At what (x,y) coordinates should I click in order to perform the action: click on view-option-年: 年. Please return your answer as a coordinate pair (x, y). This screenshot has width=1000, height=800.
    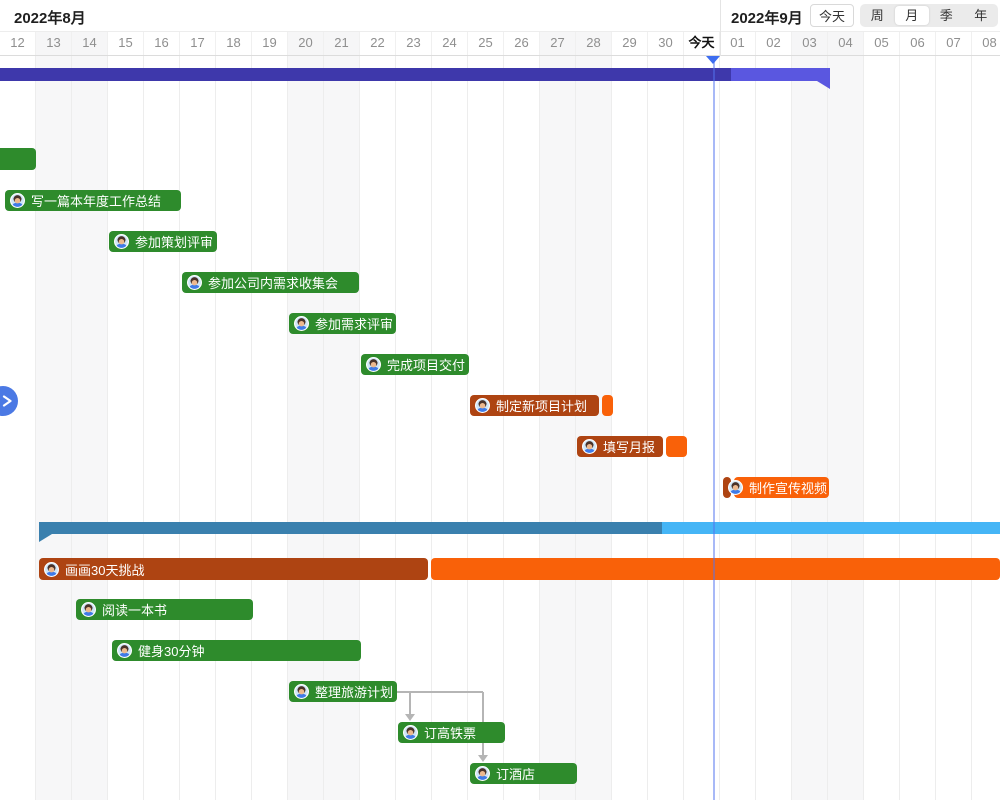
    Looking at the image, I should click on (981, 15).